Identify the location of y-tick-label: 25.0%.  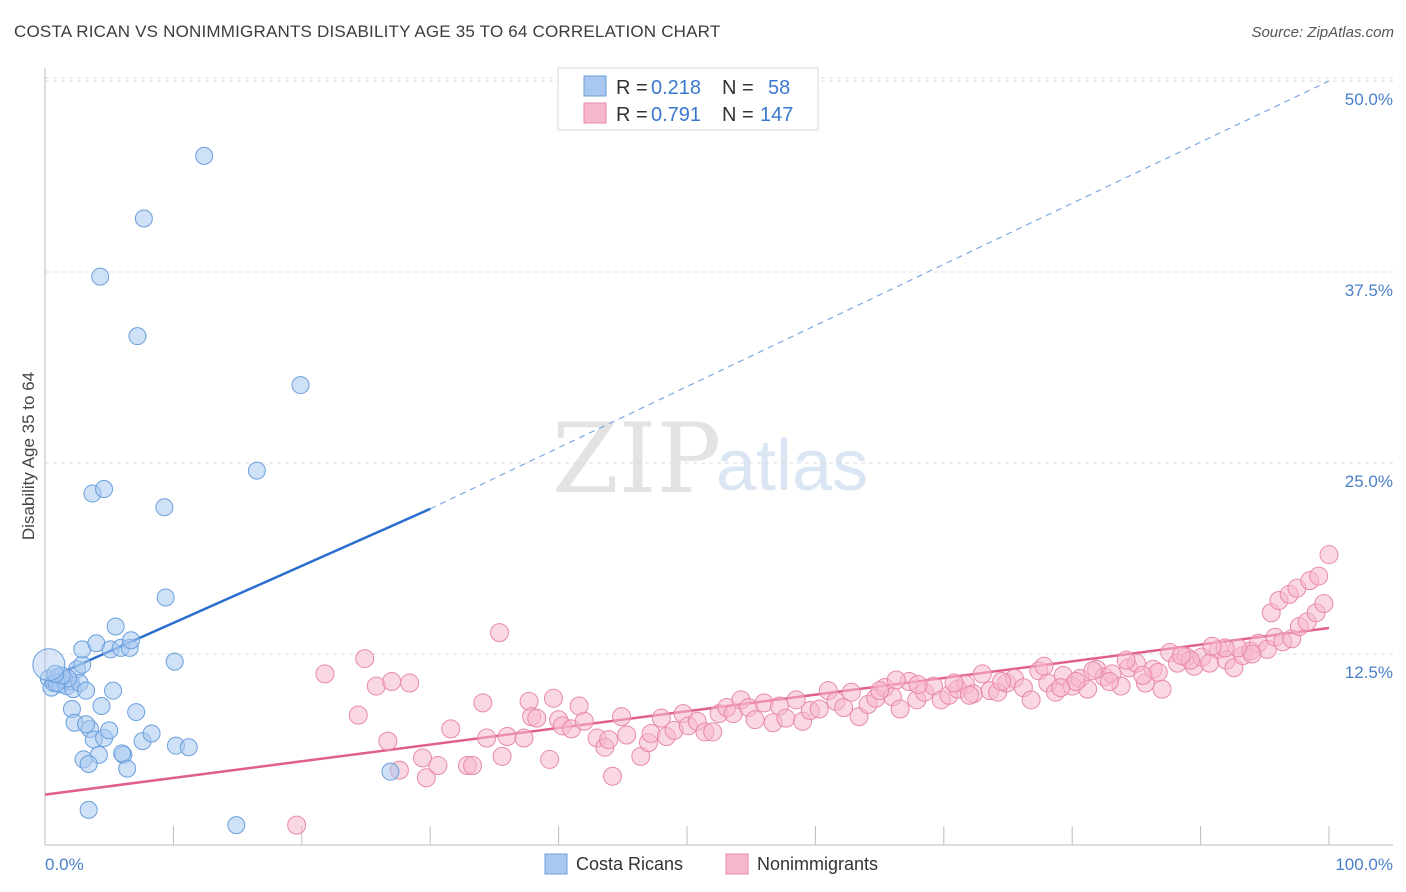
(1369, 481).